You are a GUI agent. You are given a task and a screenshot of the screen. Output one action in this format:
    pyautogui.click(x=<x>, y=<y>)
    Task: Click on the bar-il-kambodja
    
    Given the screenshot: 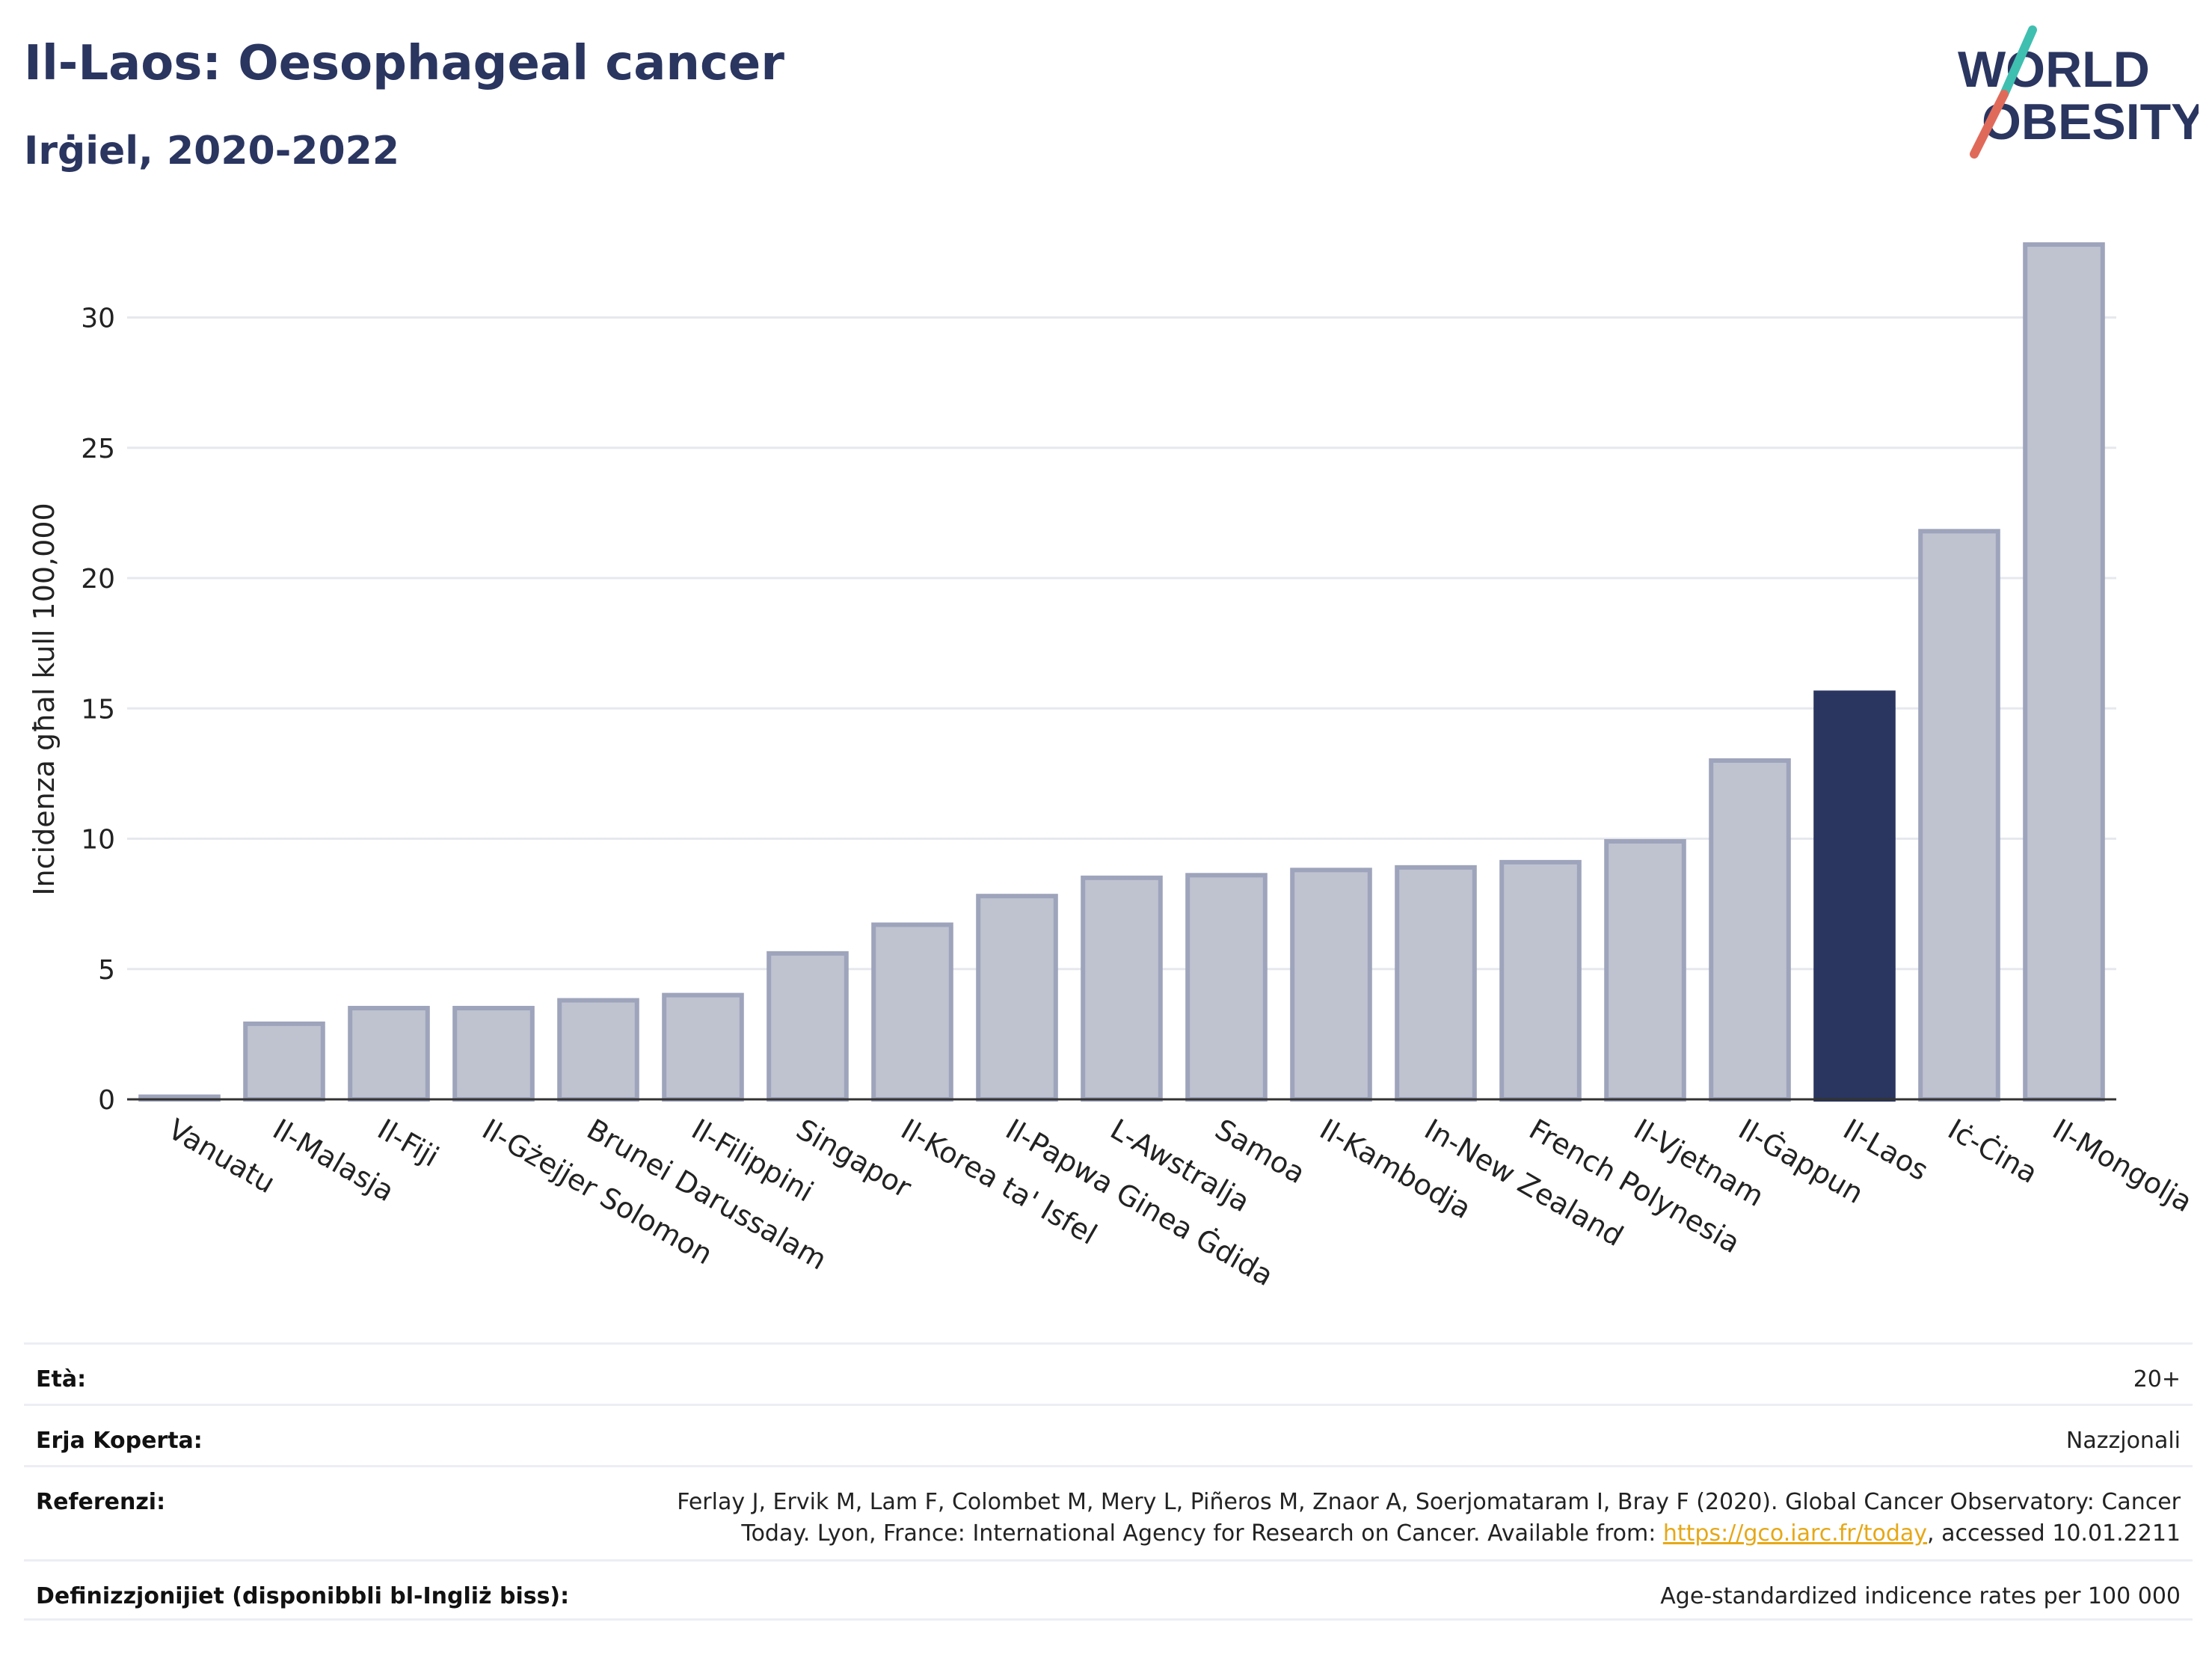 What is the action you would take?
    pyautogui.click(x=1331, y=985)
    